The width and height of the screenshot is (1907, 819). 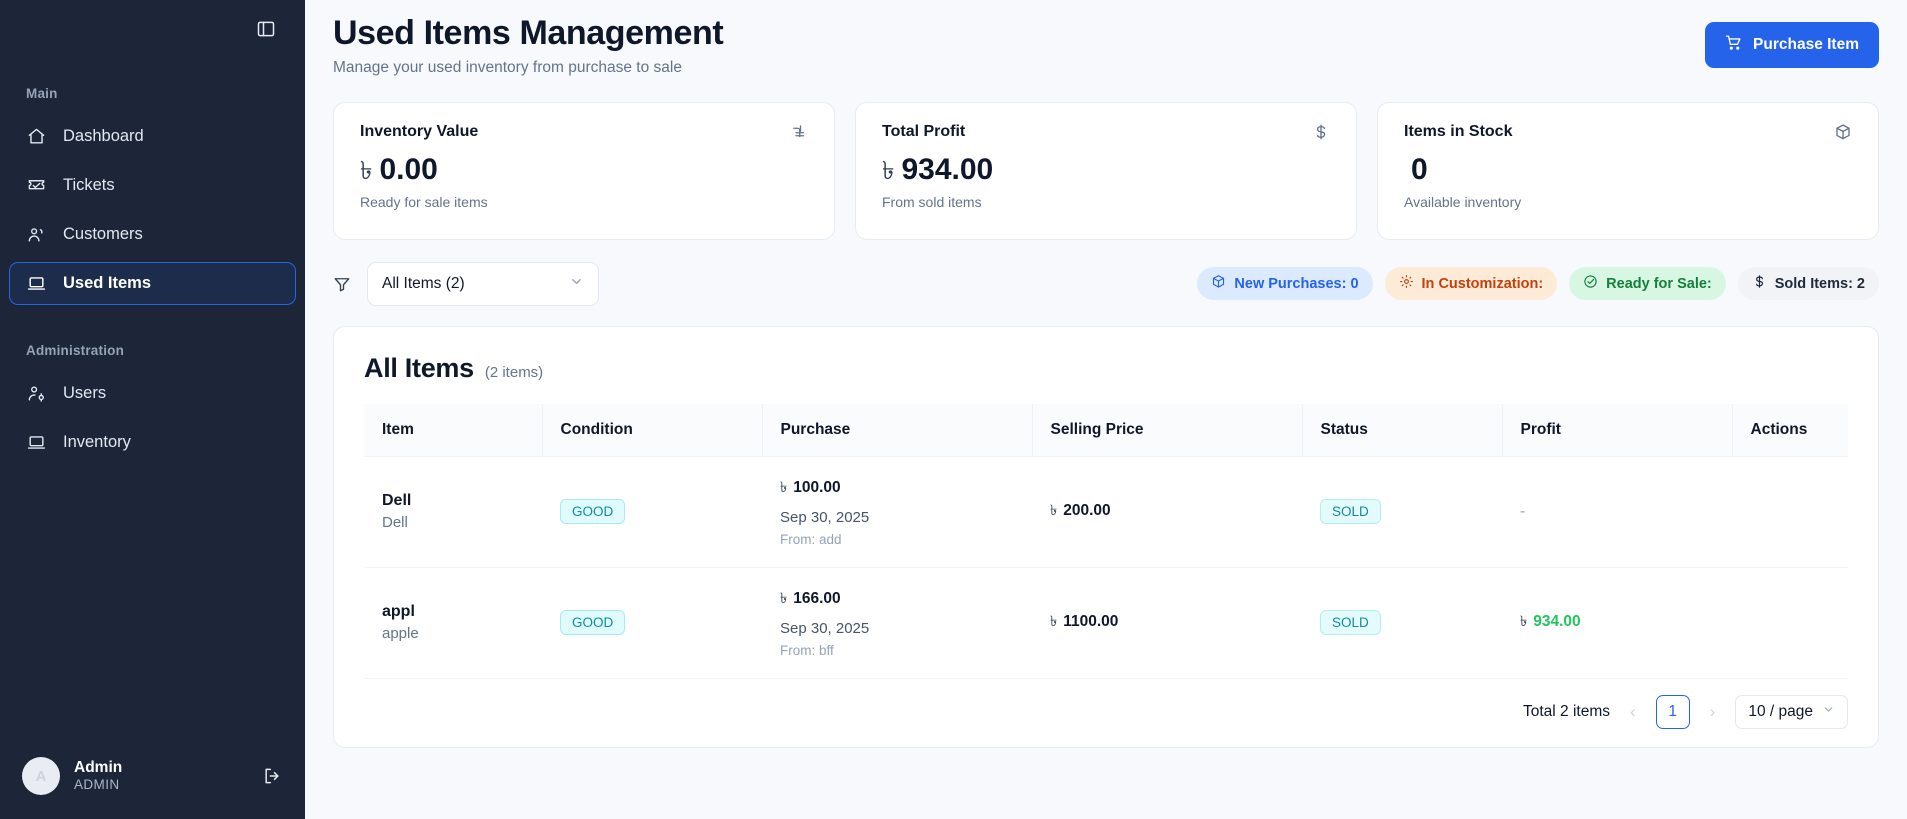 I want to click on sidebar-item-tickets: Tickets, so click(x=152, y=185).